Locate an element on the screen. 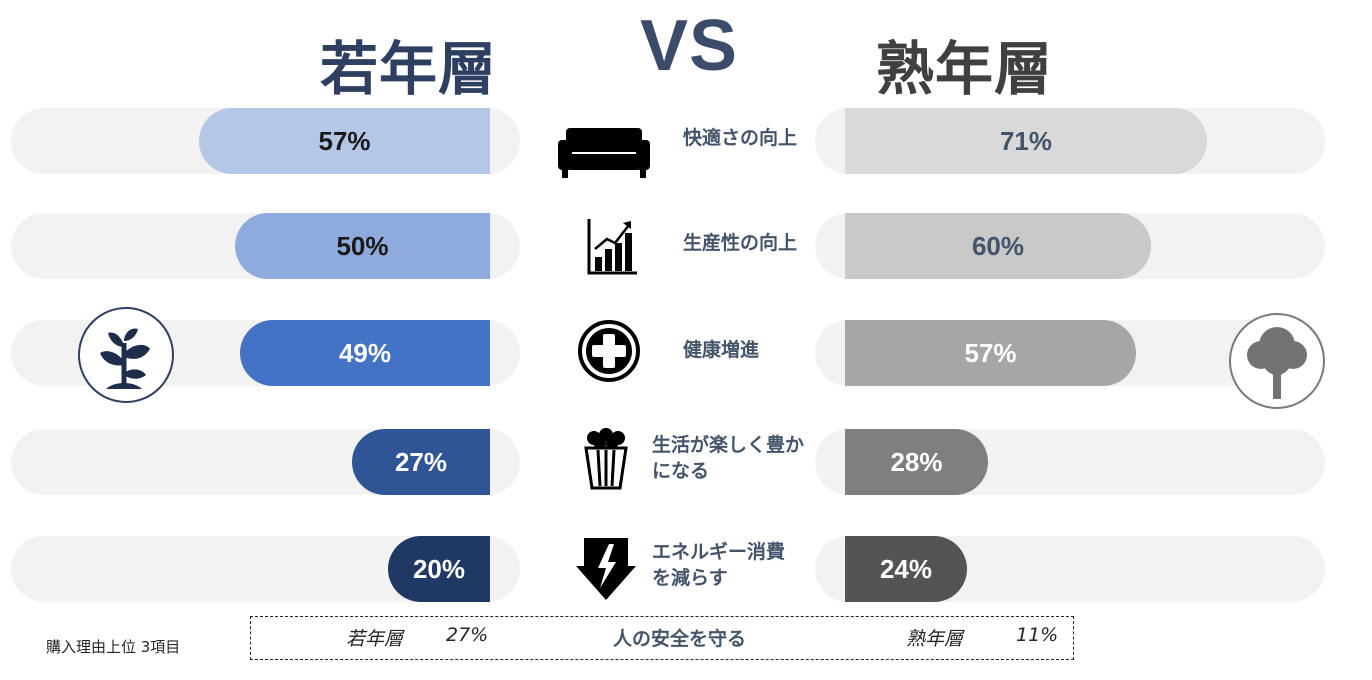 This screenshot has height=680, width=1372. senior-bar-label: 24% is located at coordinates (906, 568).